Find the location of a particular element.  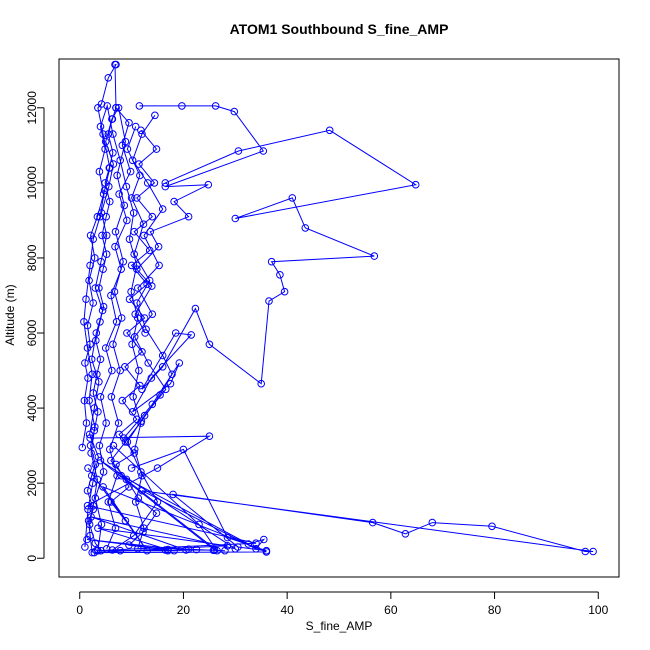

x-tick-label: 100 is located at coordinates (598, 610).